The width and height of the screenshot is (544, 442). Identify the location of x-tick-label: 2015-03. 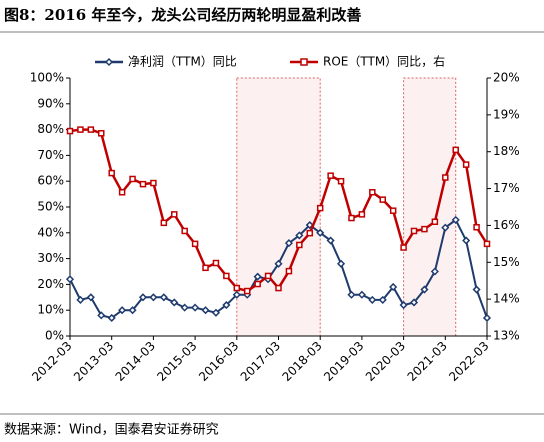
(176, 361).